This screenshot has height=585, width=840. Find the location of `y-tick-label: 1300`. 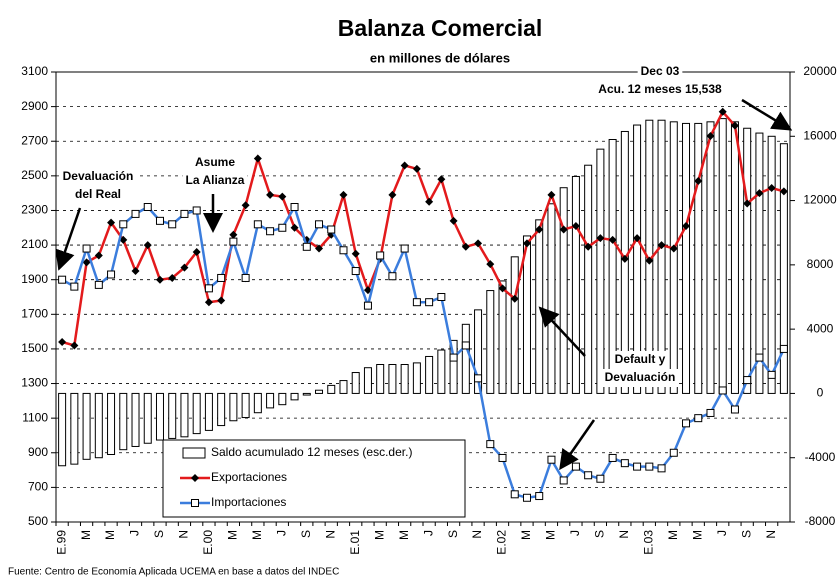

y-tick-label: 1300 is located at coordinates (34, 383).